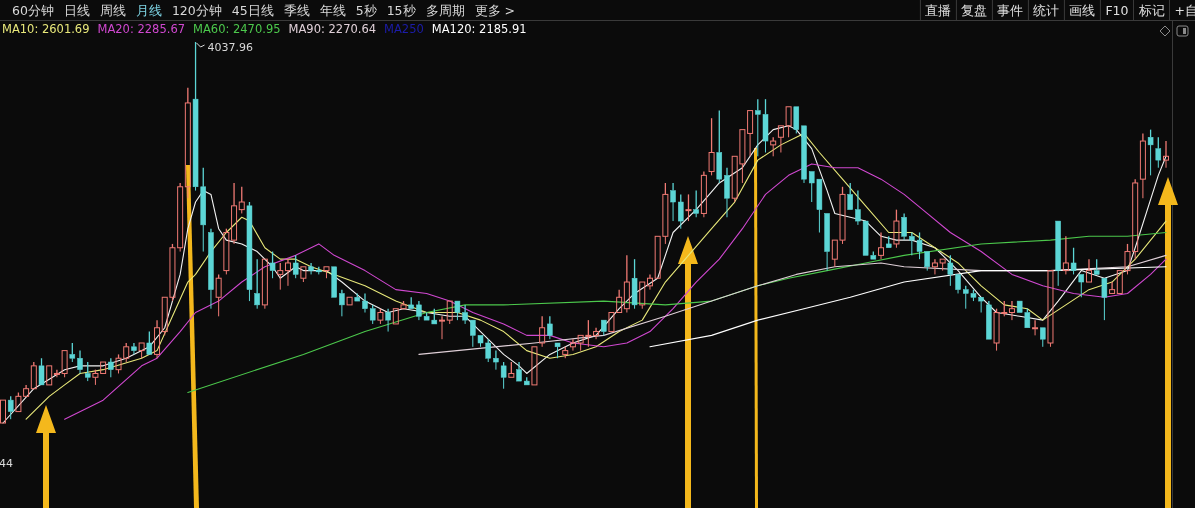 The width and height of the screenshot is (1195, 508). Describe the element at coordinates (196, 10) in the screenshot. I see `text: 120分钟` at that location.